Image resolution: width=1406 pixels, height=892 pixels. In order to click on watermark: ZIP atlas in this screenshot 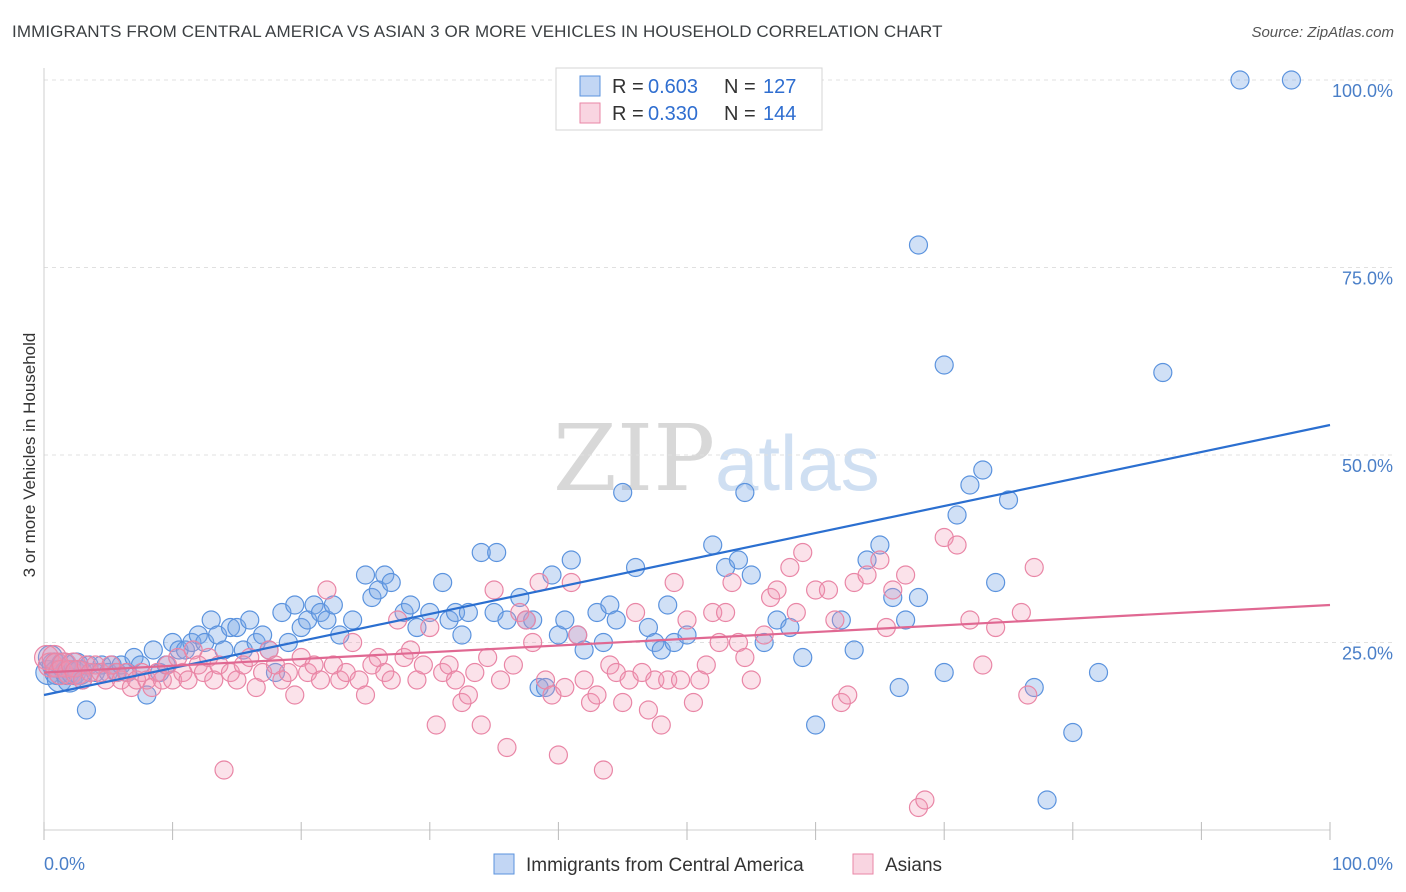, I will do `click(716, 458)`.